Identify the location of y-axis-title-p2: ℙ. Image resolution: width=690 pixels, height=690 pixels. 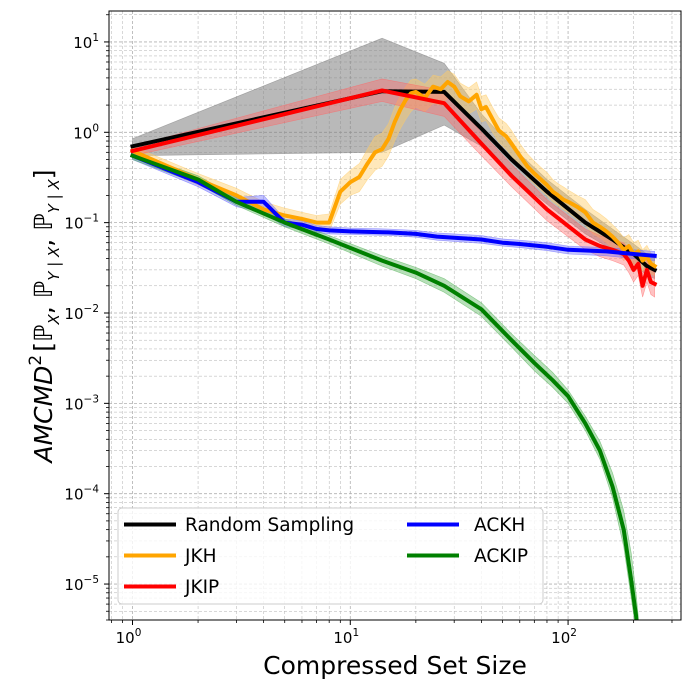
(43, 290).